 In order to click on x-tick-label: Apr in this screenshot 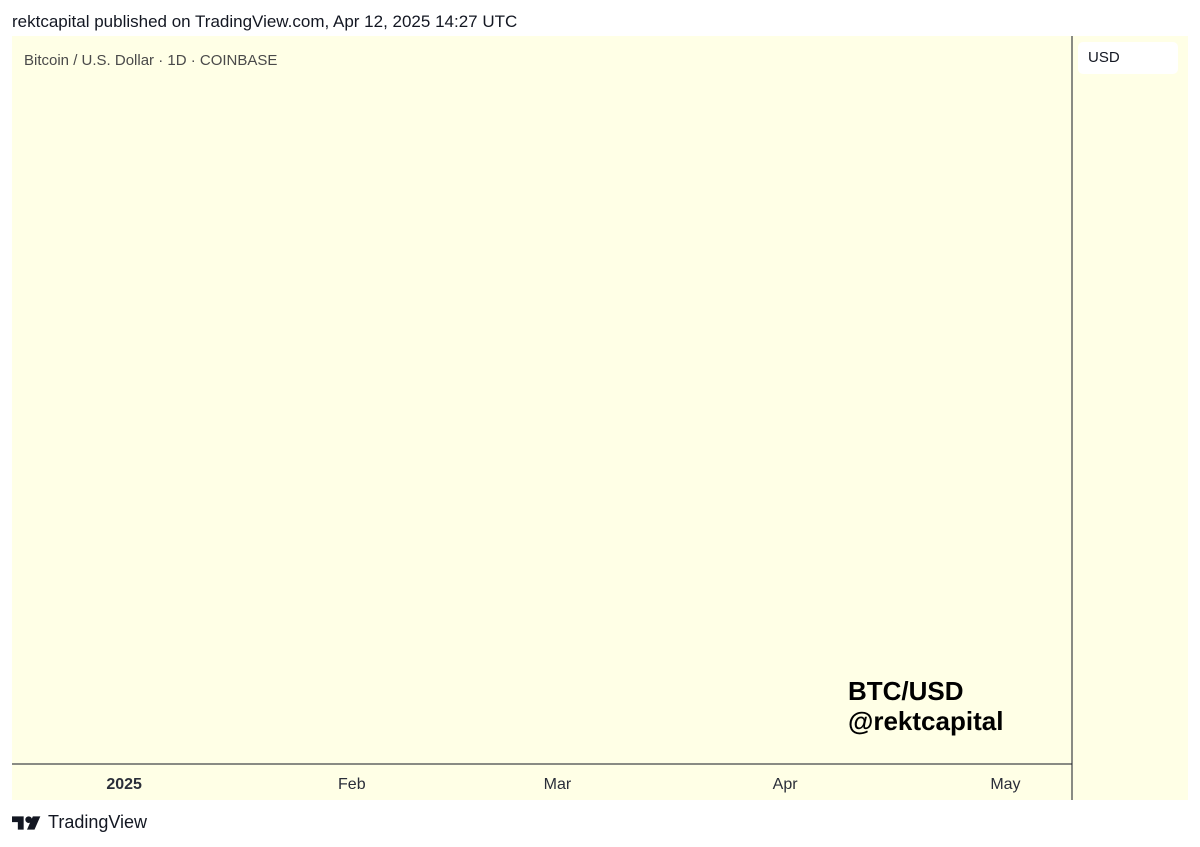, I will do `click(786, 784)`.